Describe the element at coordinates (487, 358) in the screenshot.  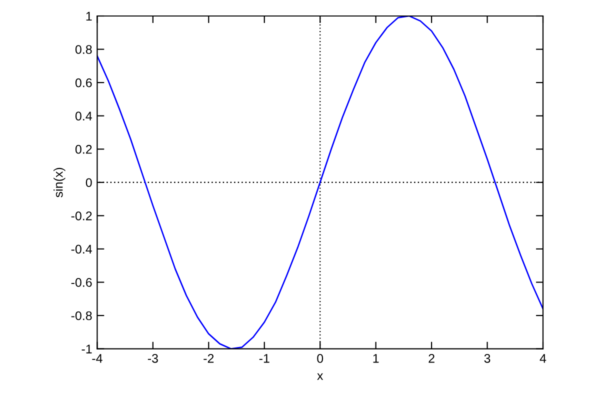
I see `x-tick-label: 3` at that location.